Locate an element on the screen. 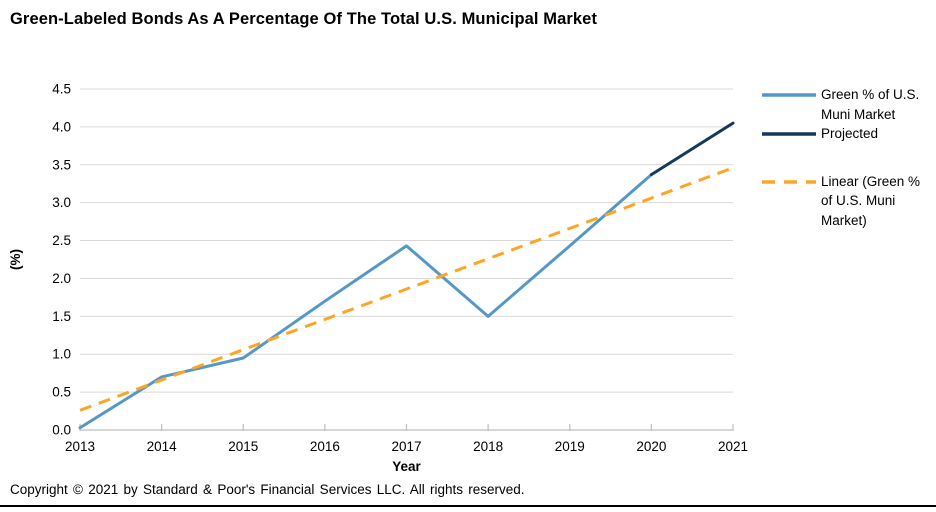 The height and width of the screenshot is (512, 936). svg-text: 2014 is located at coordinates (162, 446).